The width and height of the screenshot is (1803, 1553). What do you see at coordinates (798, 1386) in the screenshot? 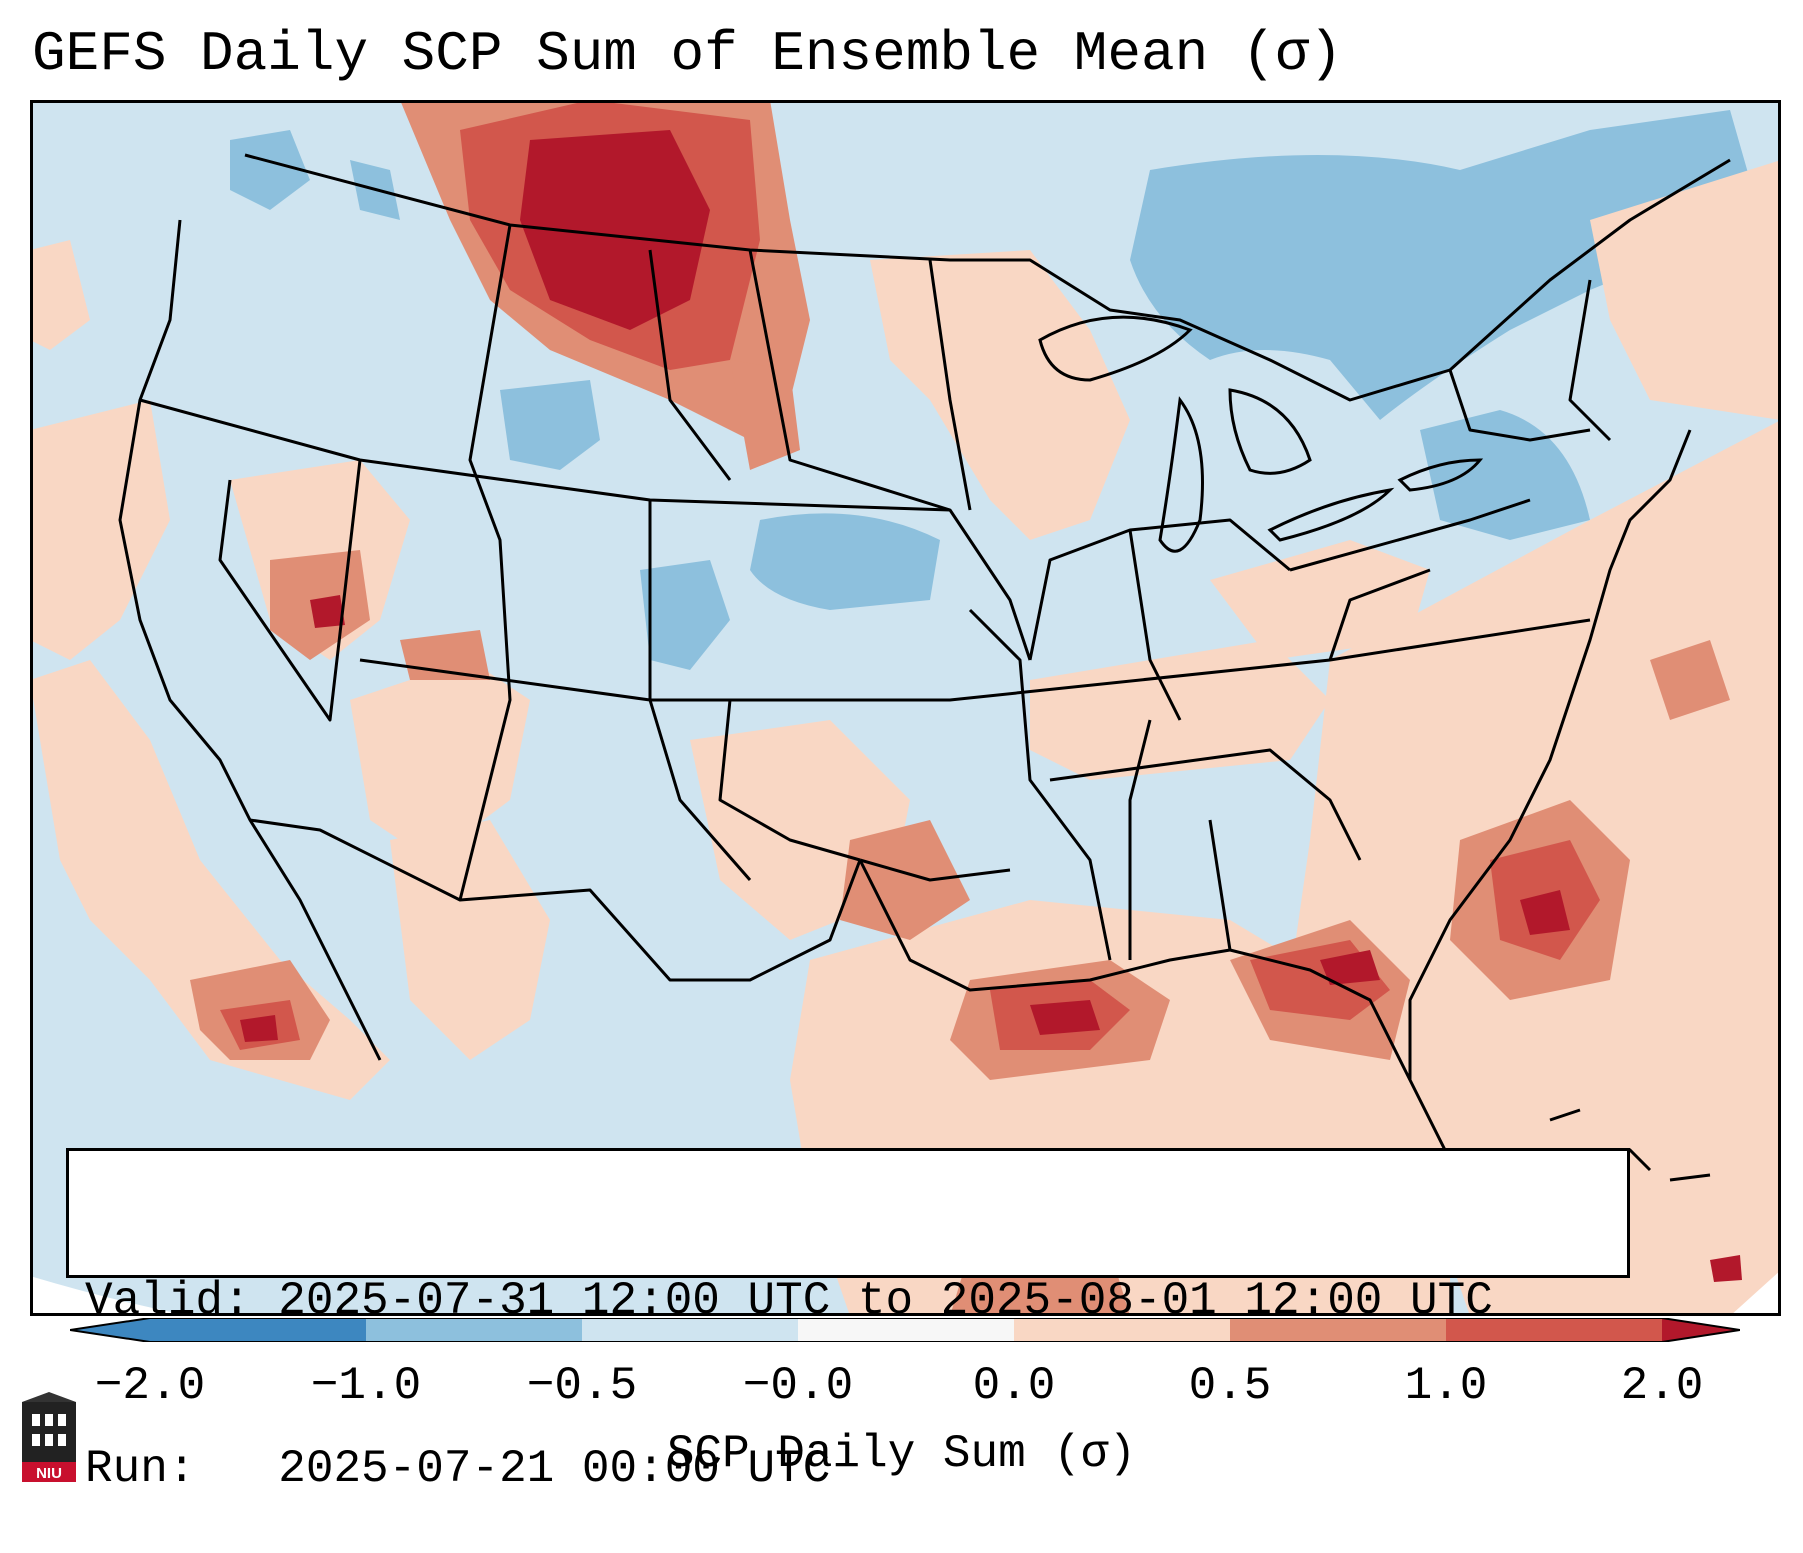
I see `tick-label: −0.0` at bounding box center [798, 1386].